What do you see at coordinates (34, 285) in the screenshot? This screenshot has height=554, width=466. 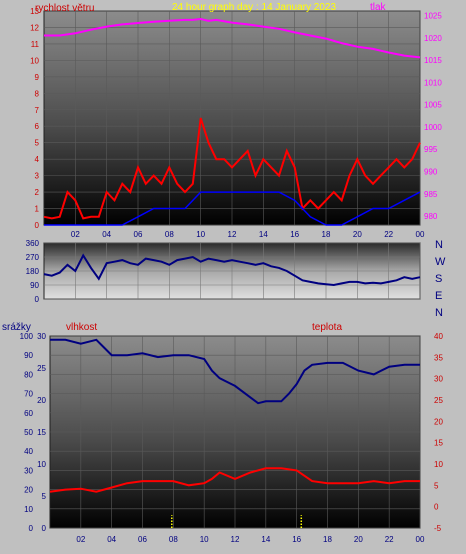 I see `direction-tick-label: 90` at bounding box center [34, 285].